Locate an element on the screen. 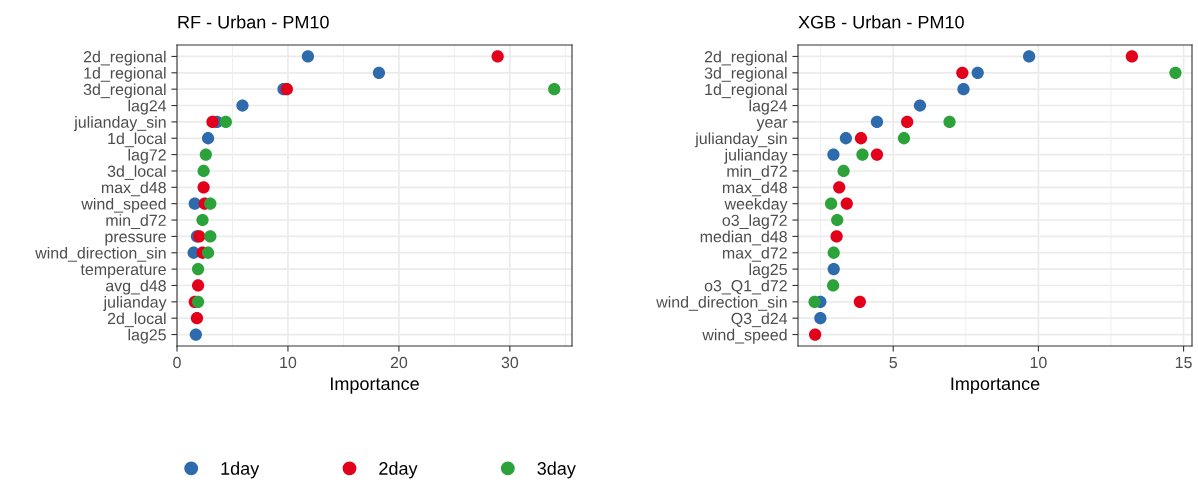  y-tick-label: lag72 is located at coordinates (147, 156).